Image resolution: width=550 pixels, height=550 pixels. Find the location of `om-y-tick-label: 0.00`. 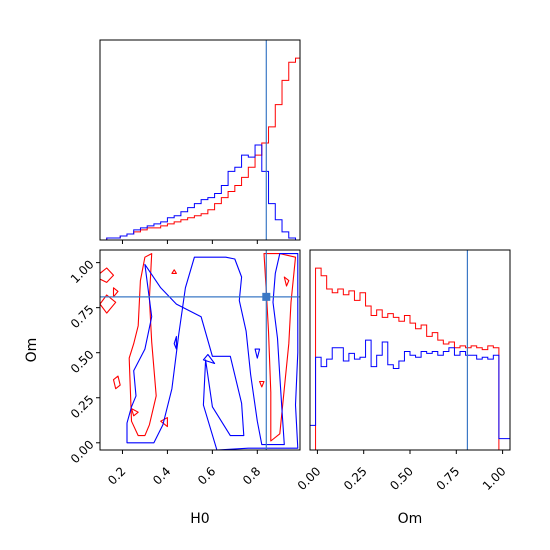

om-y-tick-label: 0.00 is located at coordinates (82, 451).